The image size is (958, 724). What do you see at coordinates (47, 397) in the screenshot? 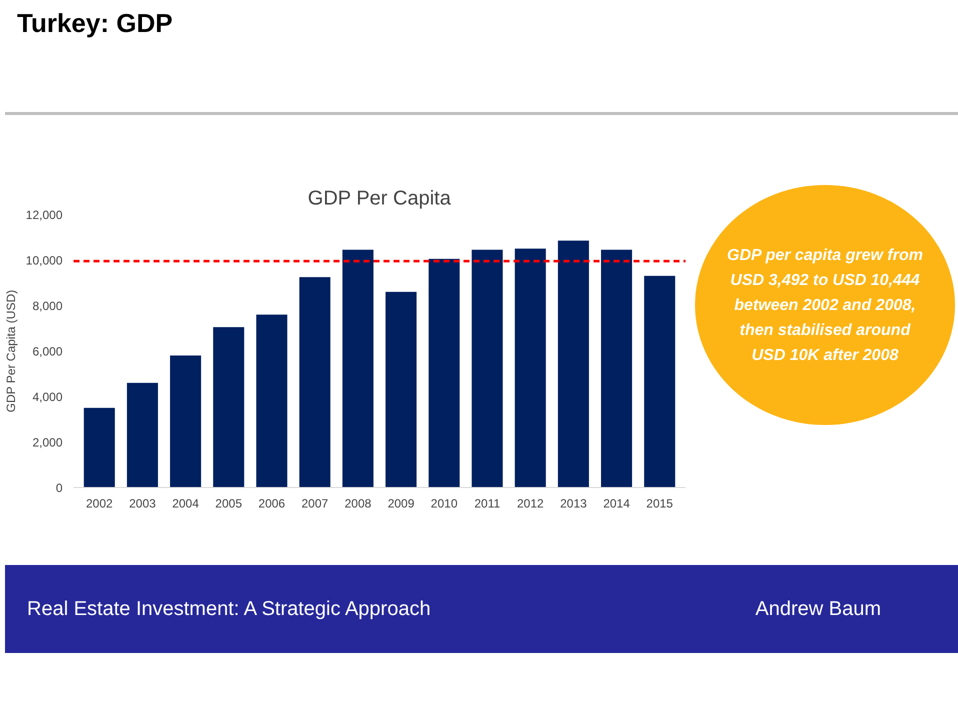
I see `y-tick-label: 4,000` at bounding box center [47, 397].